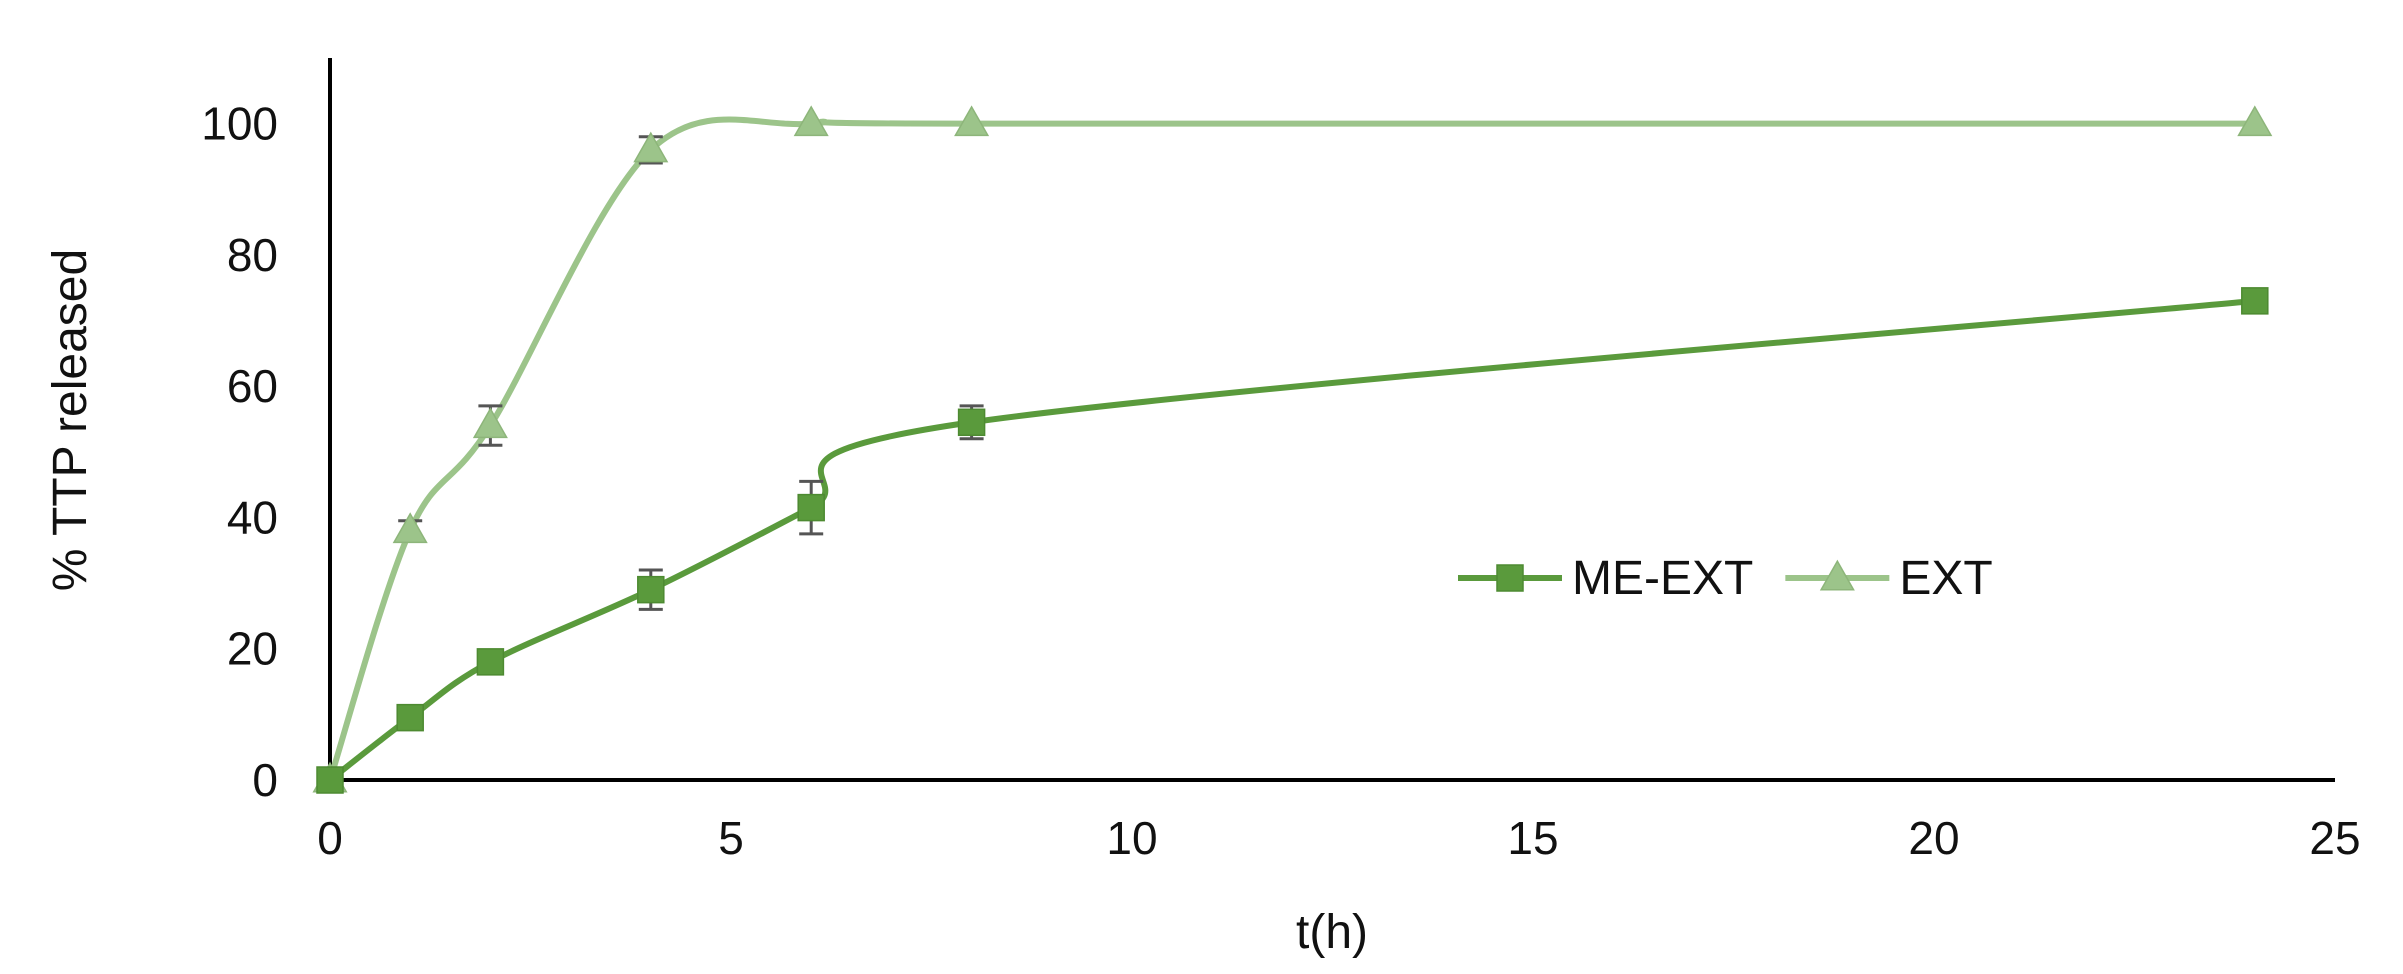 Image resolution: width=2403 pixels, height=974 pixels. Describe the element at coordinates (265, 780) in the screenshot. I see `y-tick-label: 0` at that location.